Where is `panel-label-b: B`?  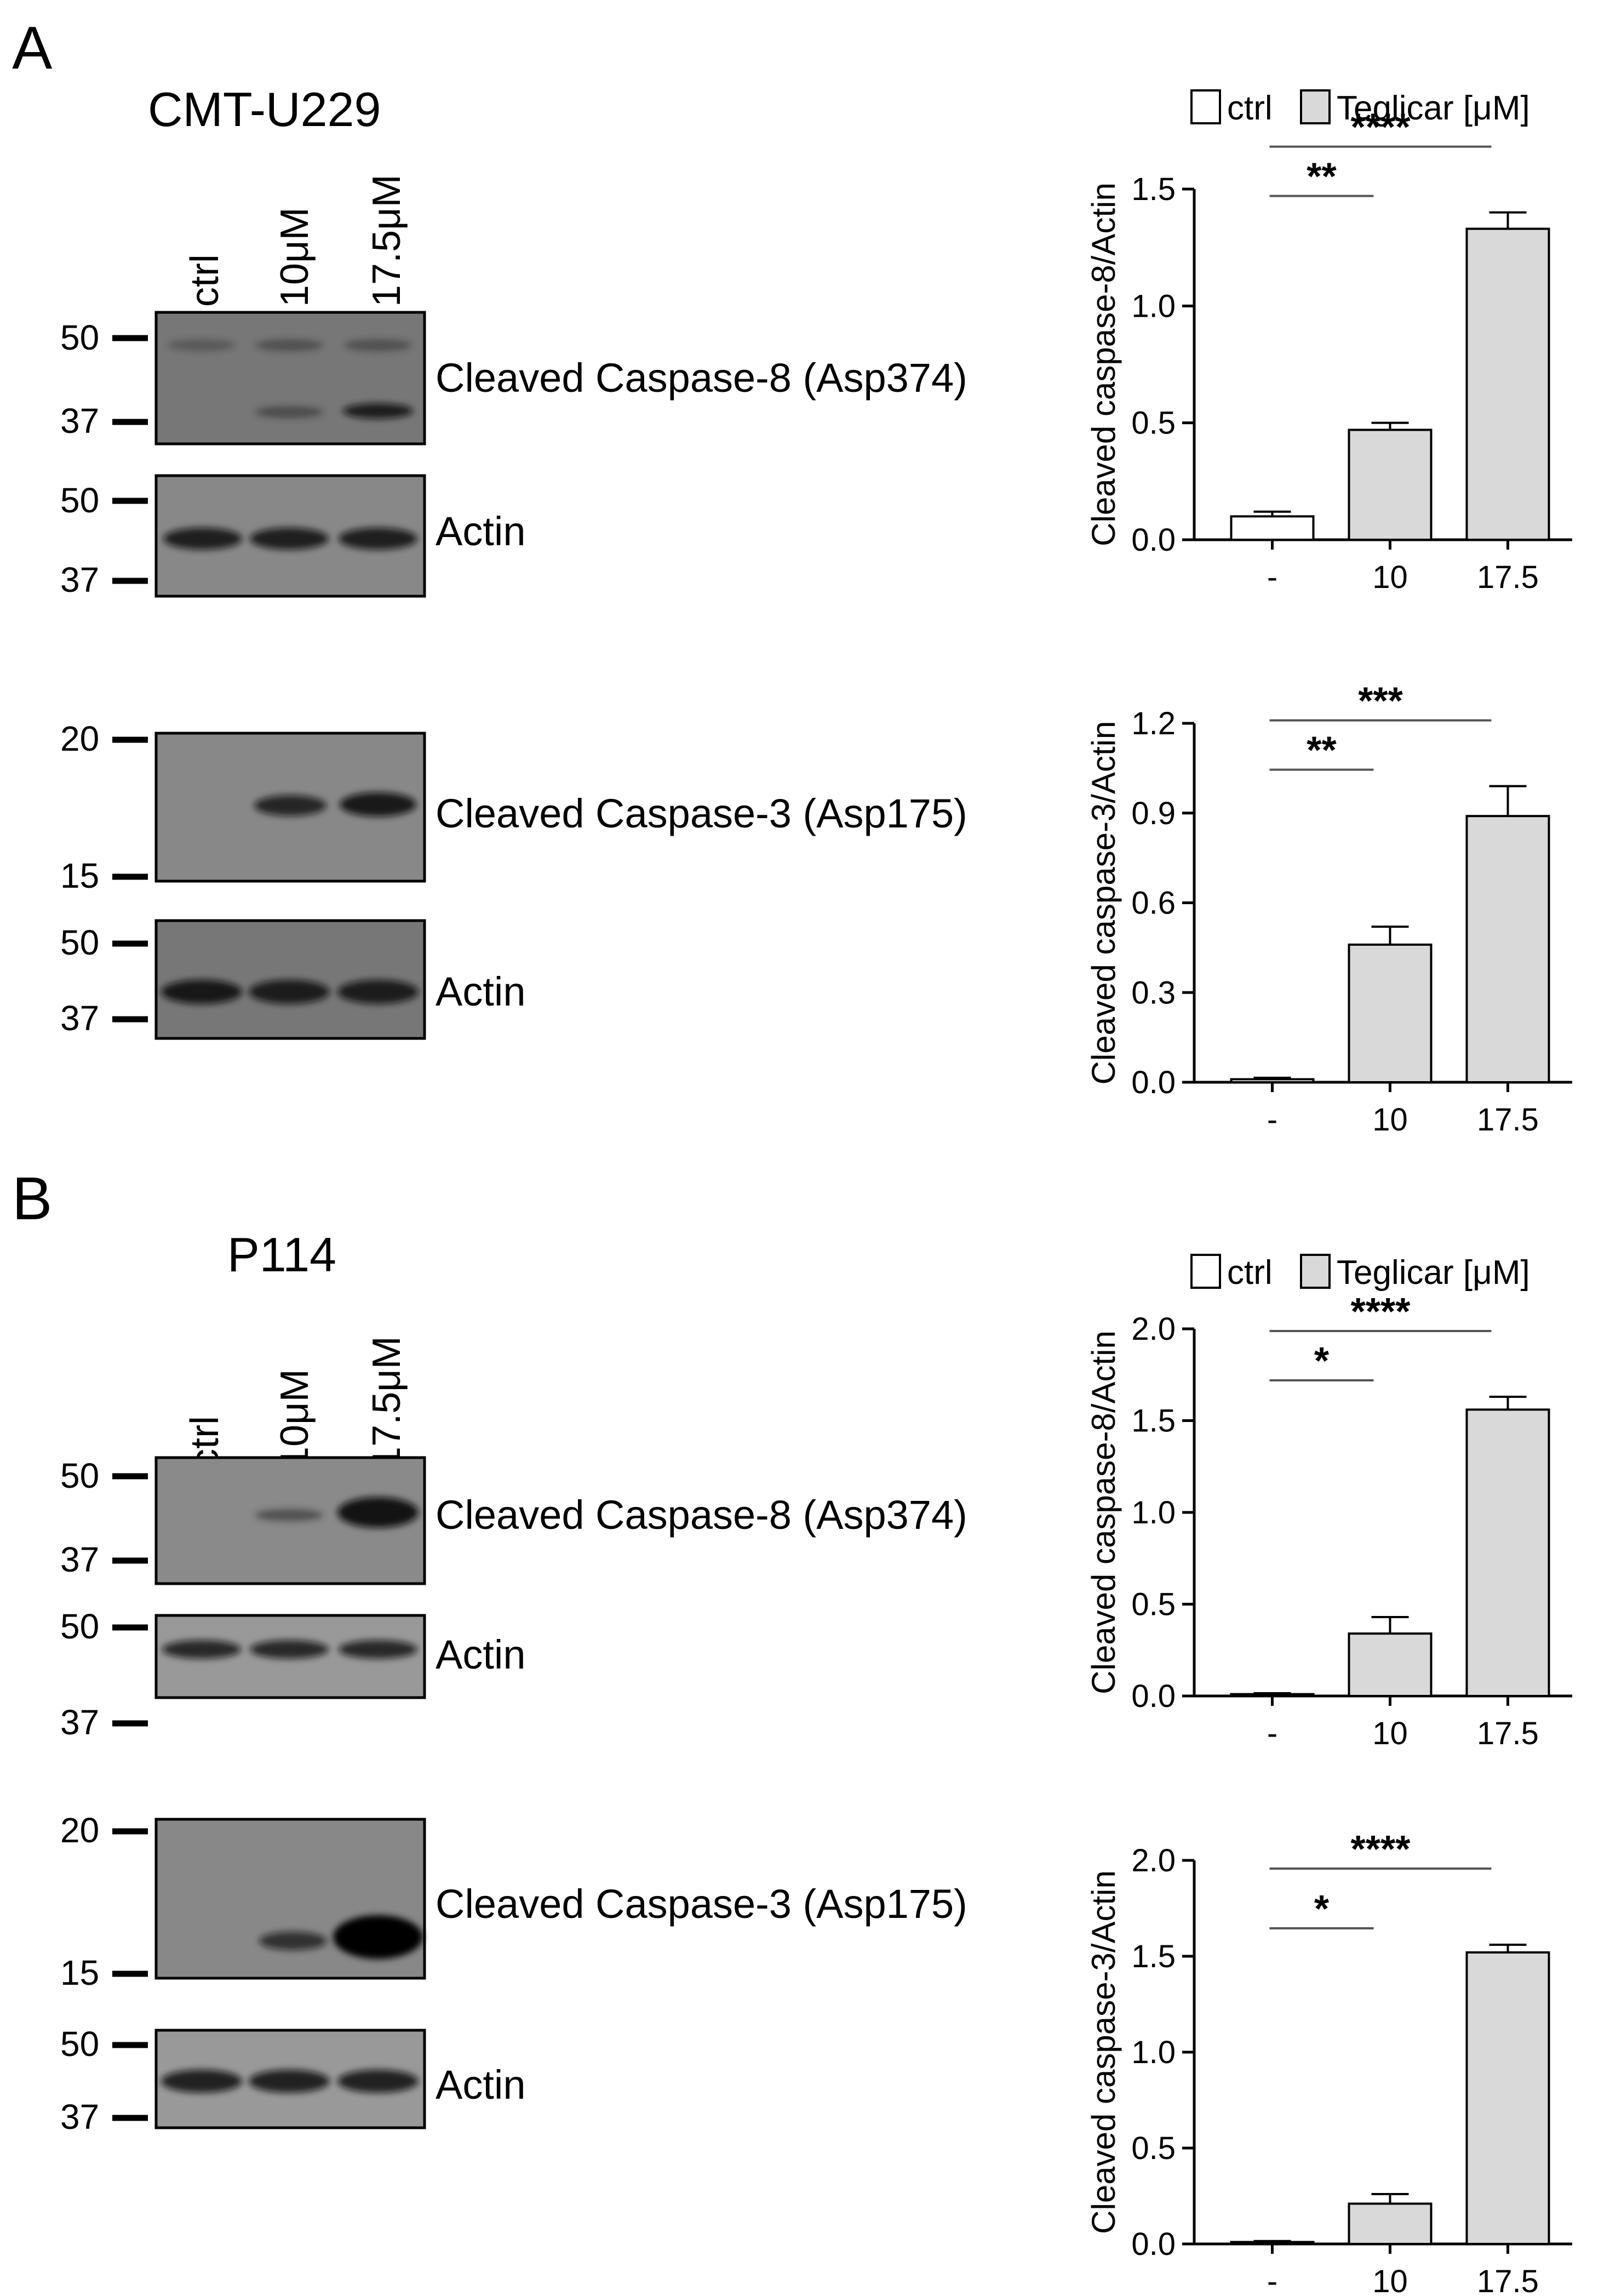 panel-label-b: B is located at coordinates (32, 1198).